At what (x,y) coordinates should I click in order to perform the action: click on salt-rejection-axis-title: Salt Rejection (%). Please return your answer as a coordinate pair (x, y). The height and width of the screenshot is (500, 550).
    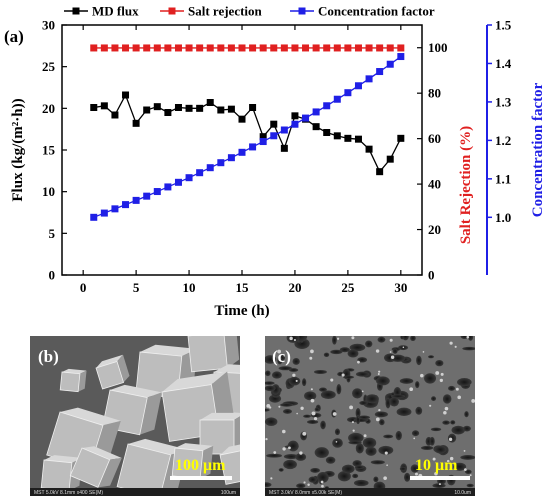
    Looking at the image, I should click on (466, 185).